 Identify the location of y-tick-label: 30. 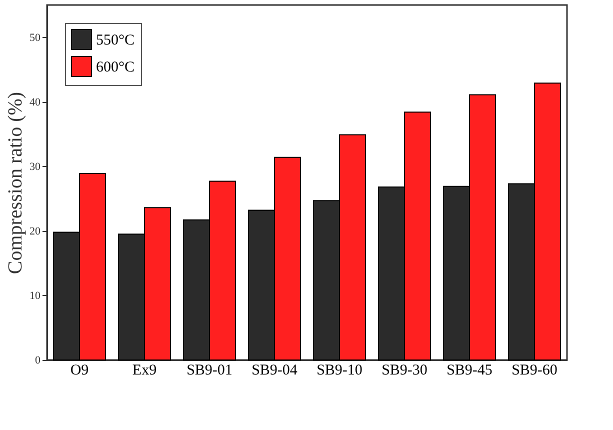
(35, 166).